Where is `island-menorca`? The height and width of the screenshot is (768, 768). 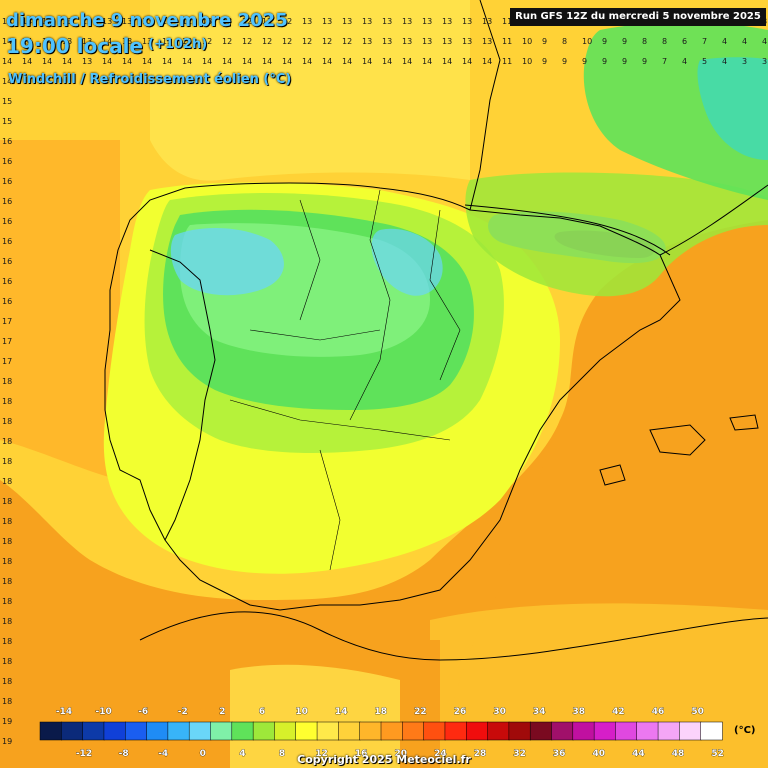 island-menorca is located at coordinates (744, 422).